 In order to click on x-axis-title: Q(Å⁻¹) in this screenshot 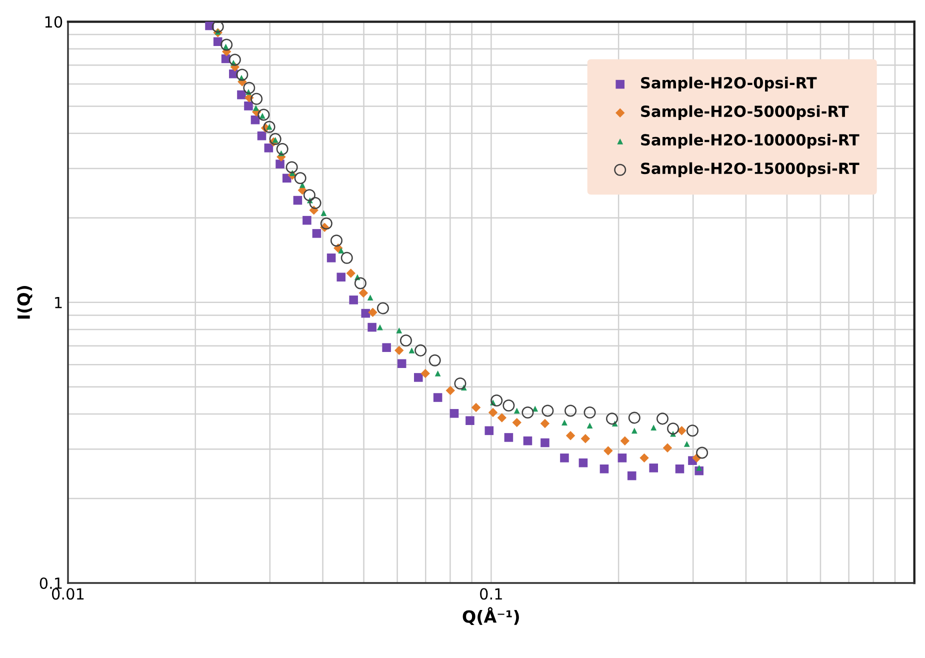, I will do `click(490, 616)`.